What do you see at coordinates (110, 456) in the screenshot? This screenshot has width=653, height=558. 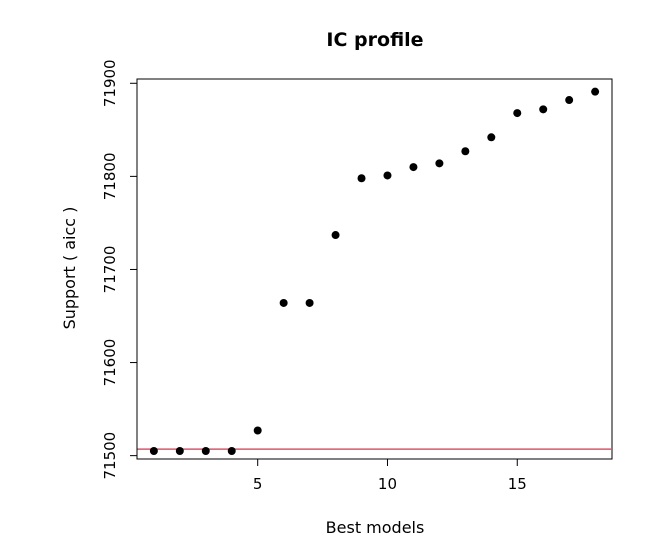 I see `y-tick-label: 71500` at bounding box center [110, 456].